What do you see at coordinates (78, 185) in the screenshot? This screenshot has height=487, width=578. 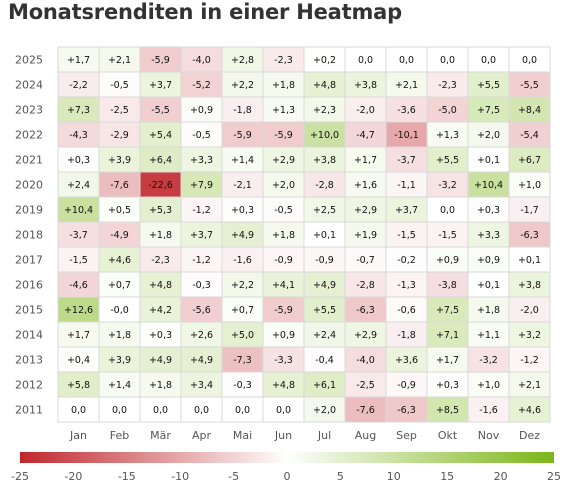 I see `heatmap-cell-label: +2,4` at bounding box center [78, 185].